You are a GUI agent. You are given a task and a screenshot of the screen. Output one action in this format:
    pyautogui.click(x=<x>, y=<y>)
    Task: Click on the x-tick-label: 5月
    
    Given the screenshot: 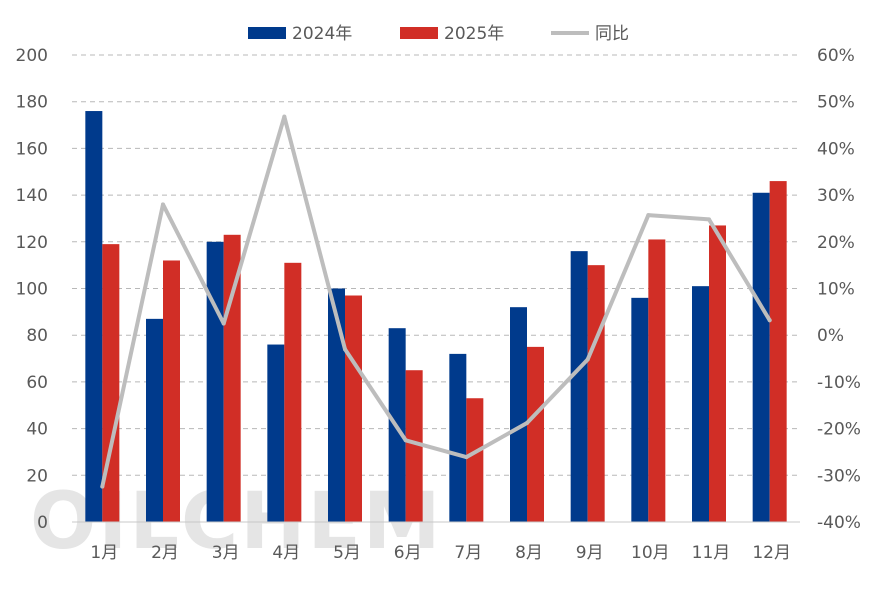 What is the action you would take?
    pyautogui.click(x=347, y=553)
    